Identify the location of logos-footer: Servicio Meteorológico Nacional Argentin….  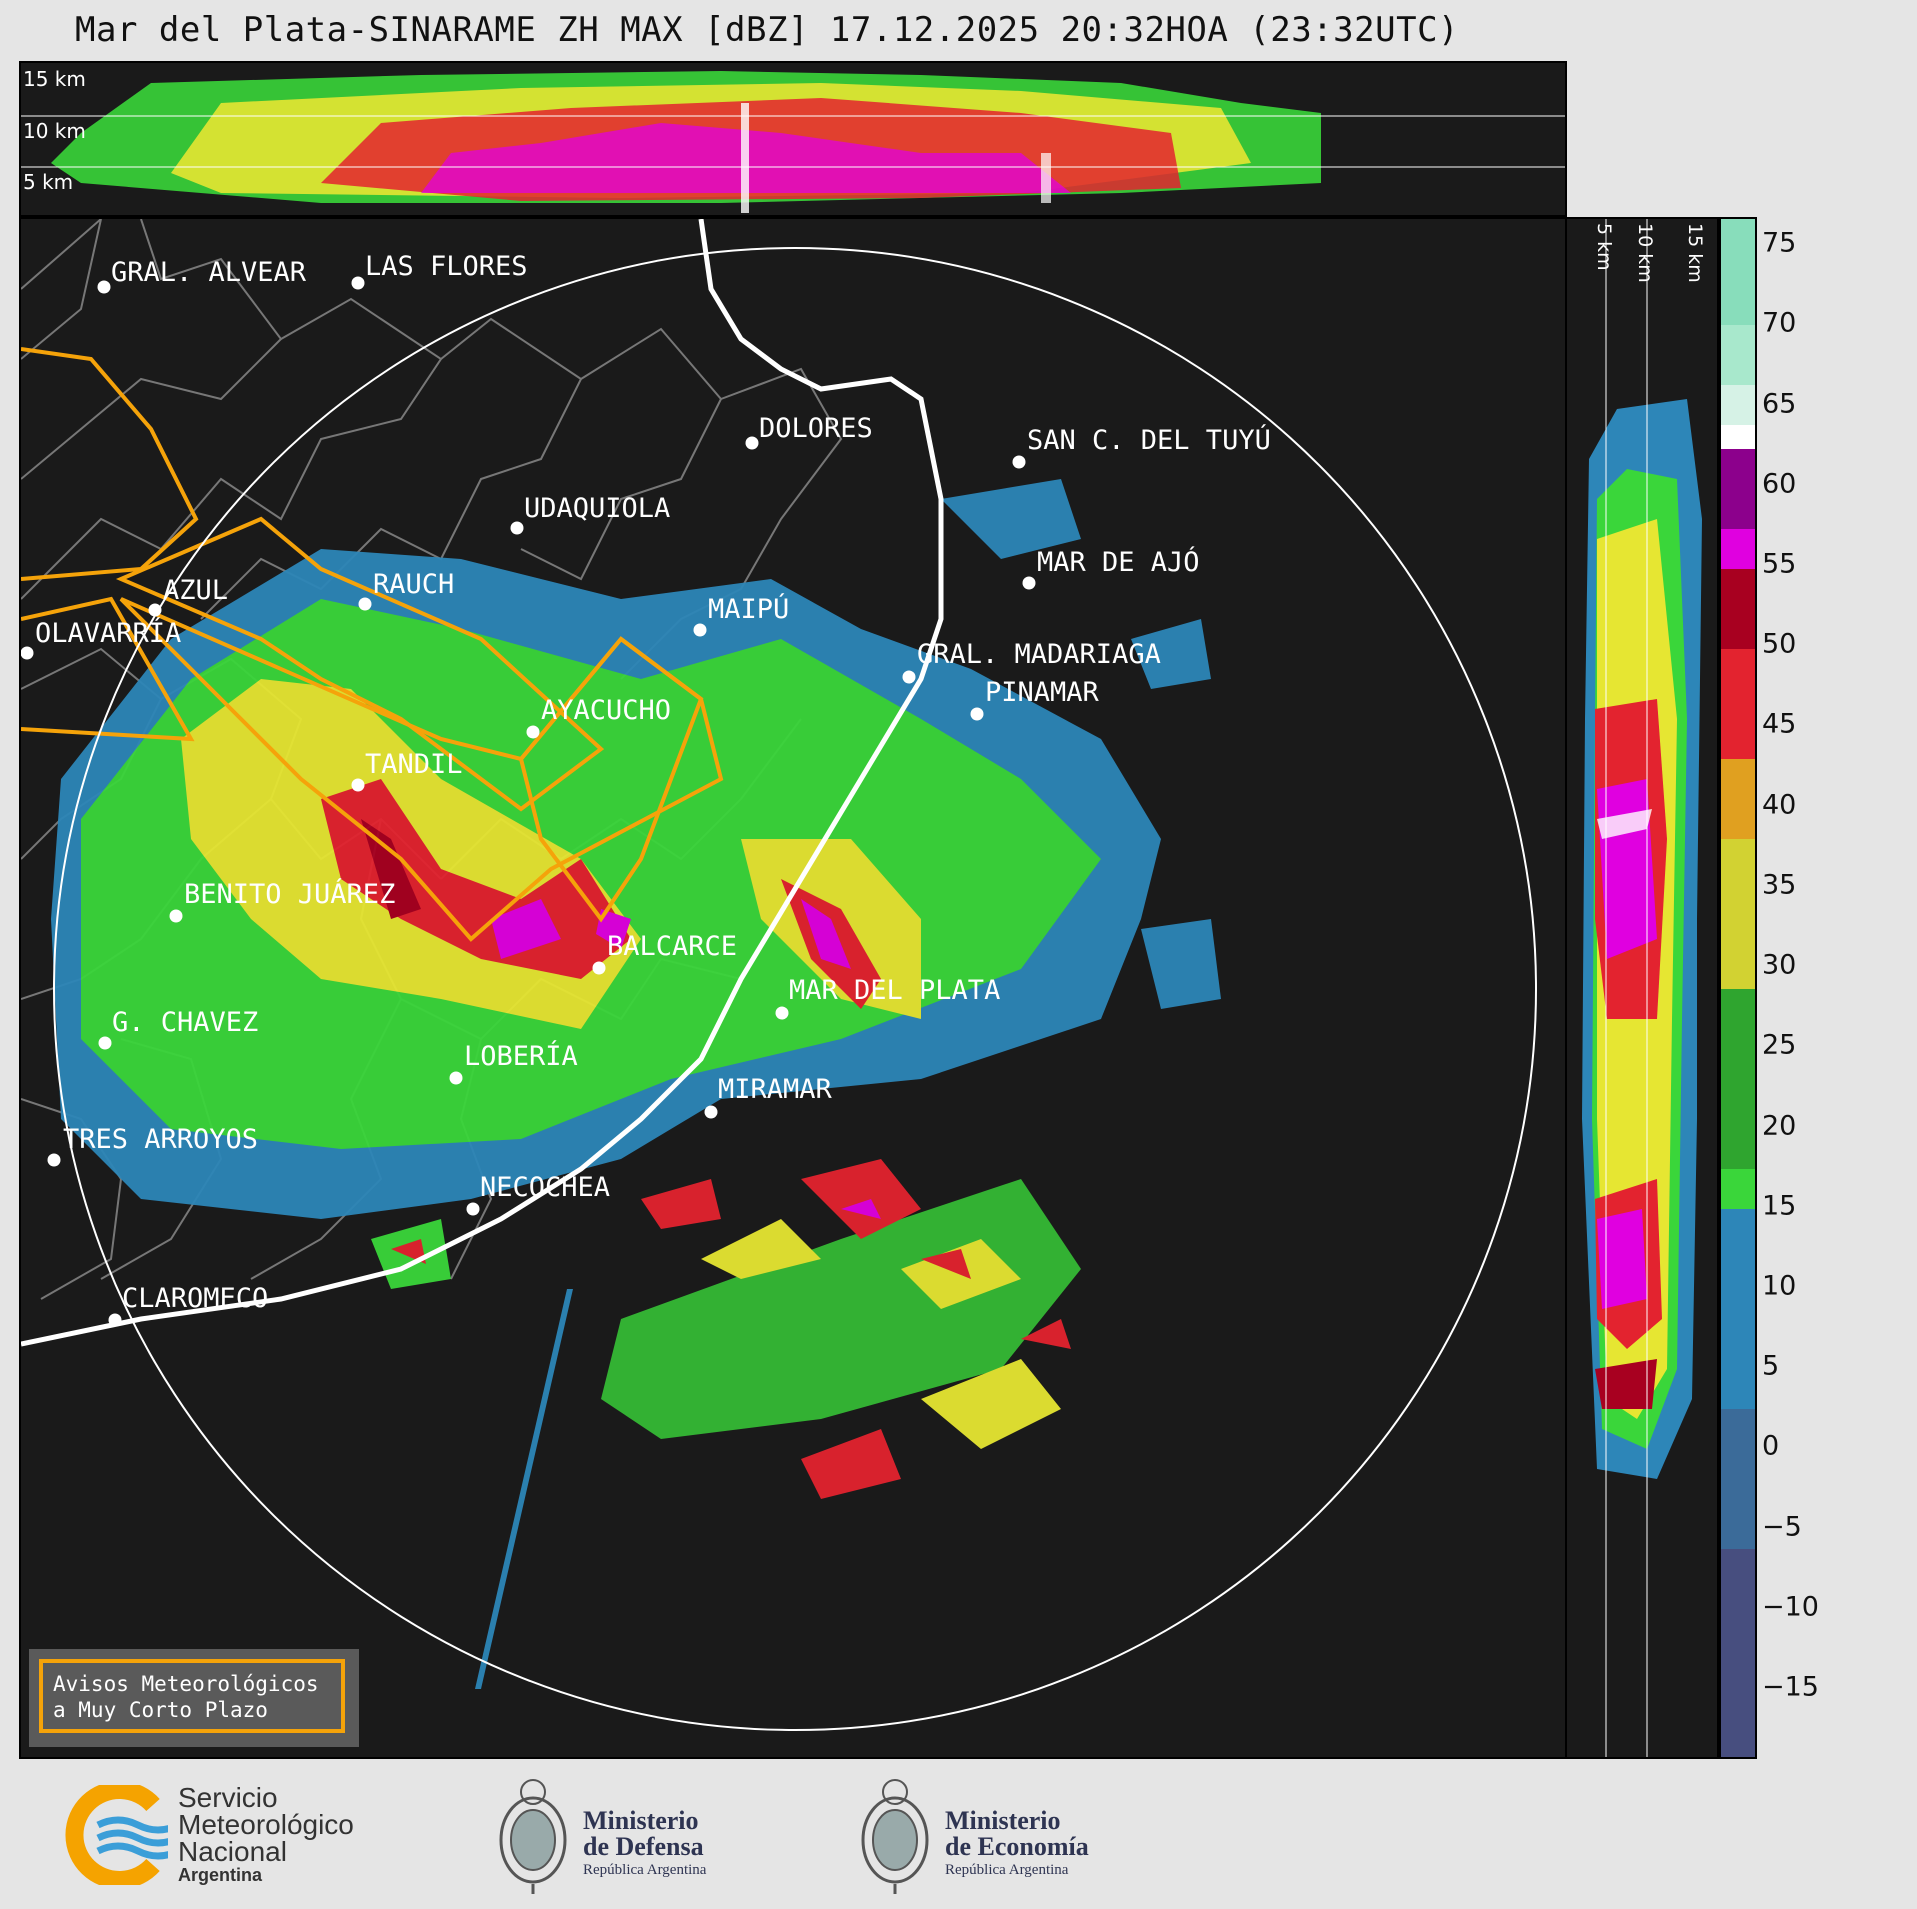
(958, 1834).